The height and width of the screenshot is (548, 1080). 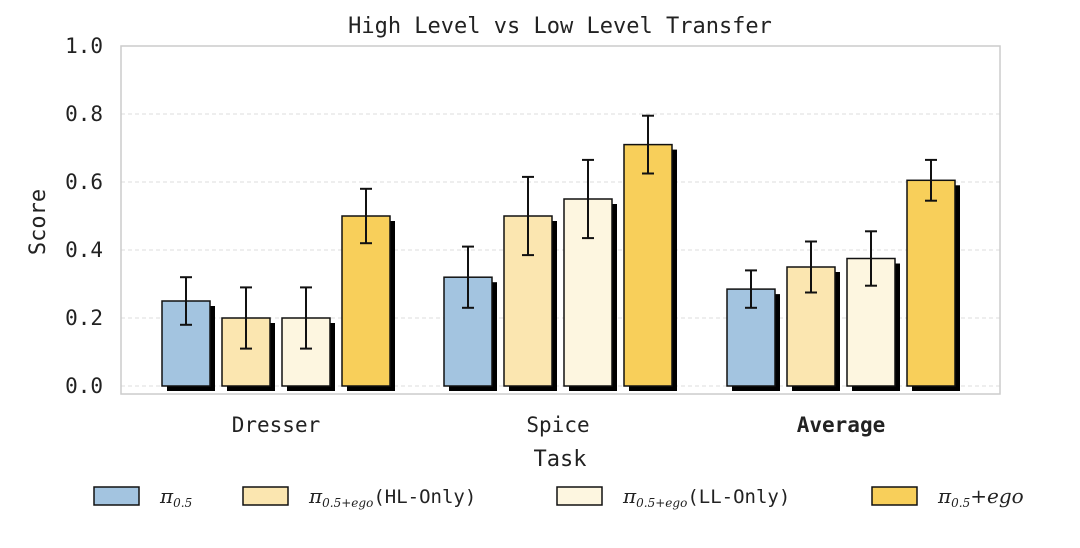 I want to click on x-tick-label: Average, so click(x=841, y=425).